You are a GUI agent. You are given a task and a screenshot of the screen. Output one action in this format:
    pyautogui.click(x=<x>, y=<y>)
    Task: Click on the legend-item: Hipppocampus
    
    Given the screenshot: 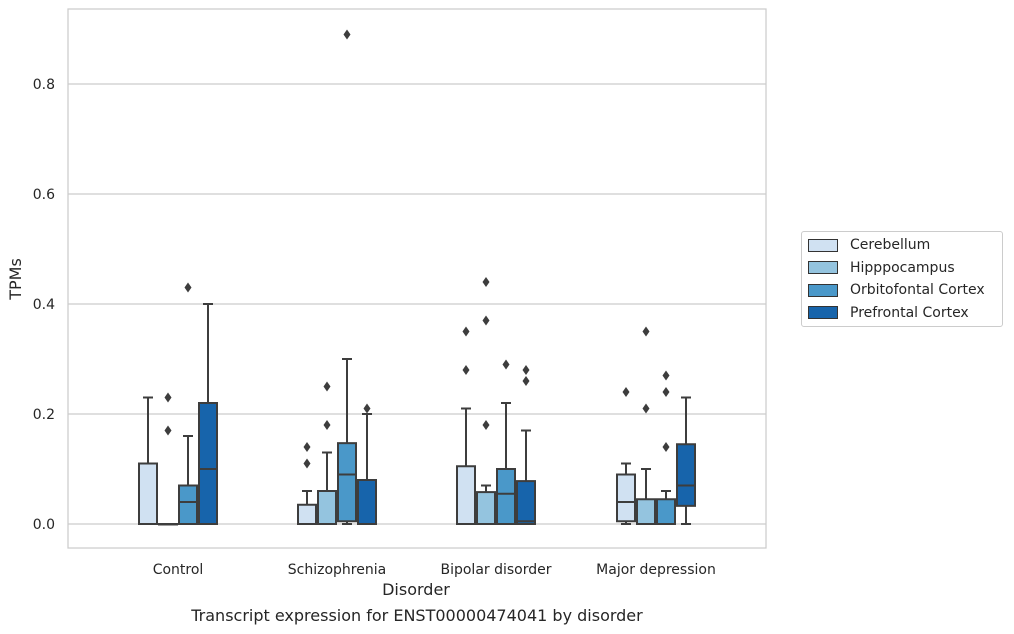 What is the action you would take?
    pyautogui.click(x=881, y=268)
    